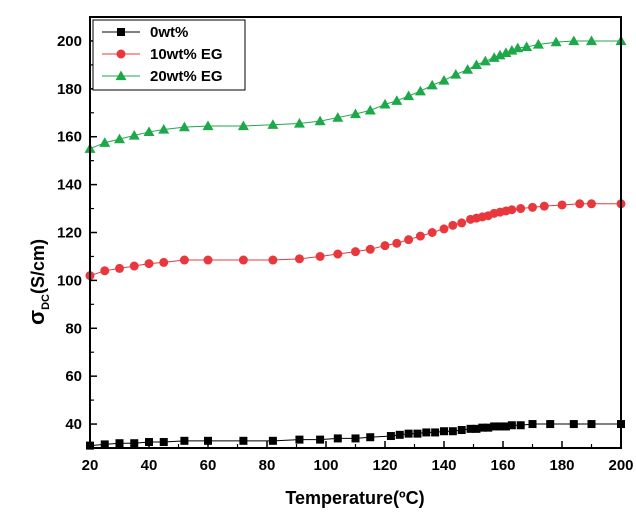 The width and height of the screenshot is (636, 517). I want to click on y-tick-label-5: 140, so click(69, 185).